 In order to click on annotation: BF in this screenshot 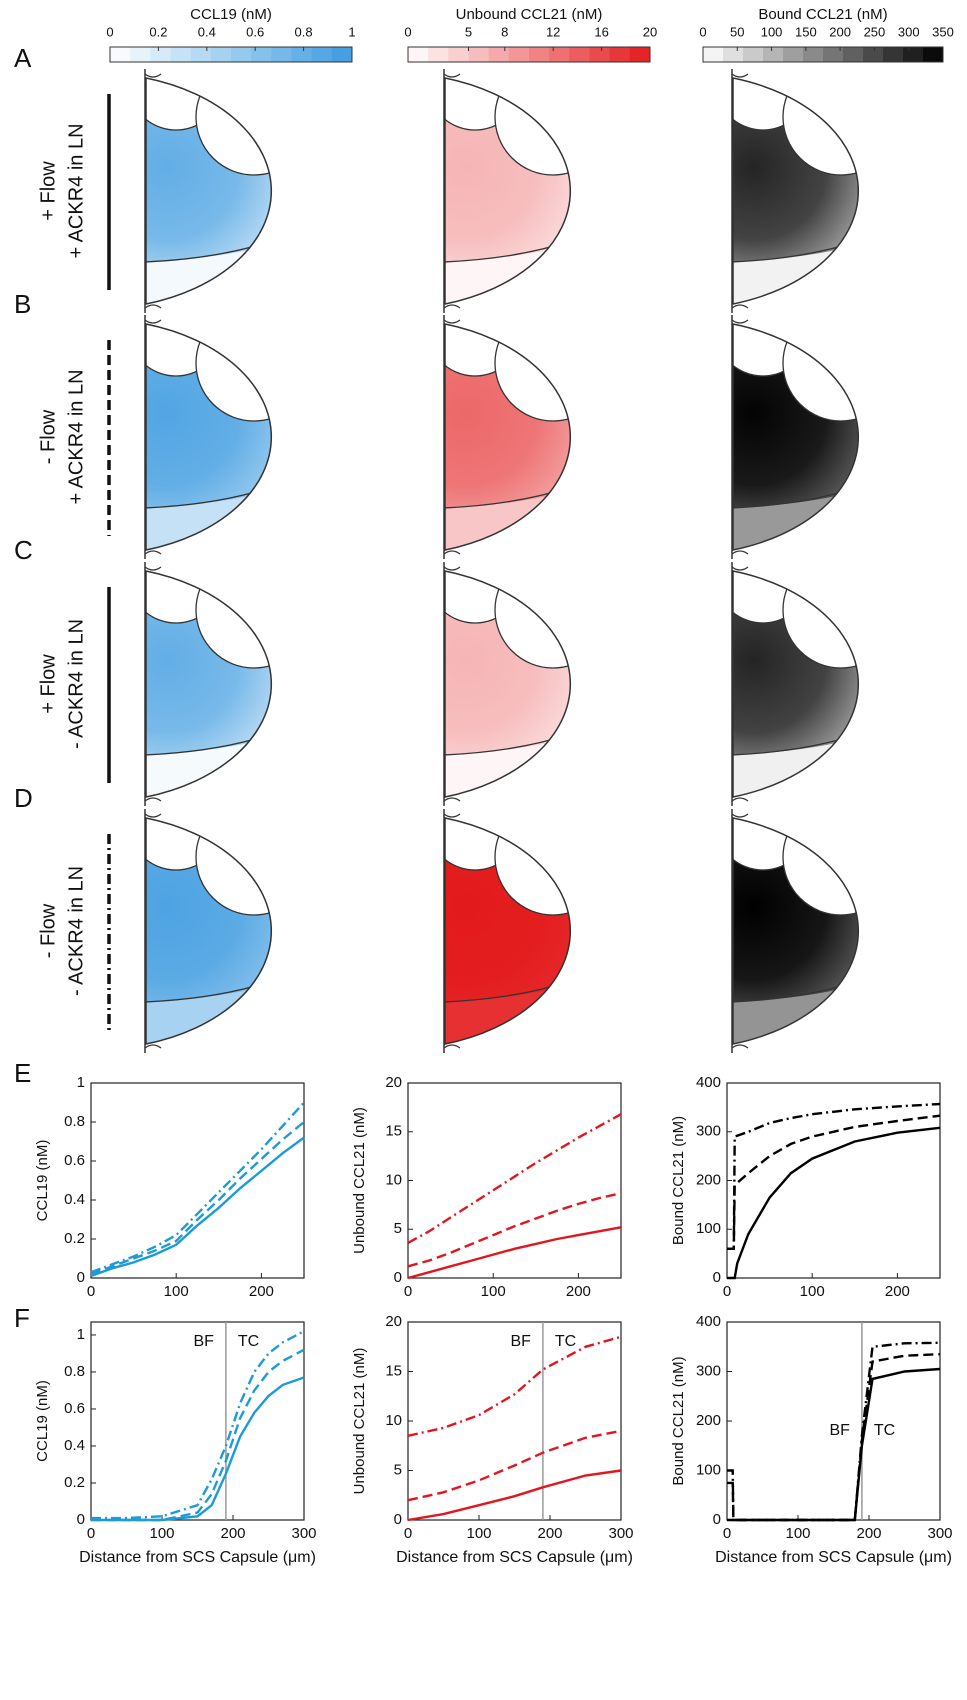, I will do `click(520, 1341)`.